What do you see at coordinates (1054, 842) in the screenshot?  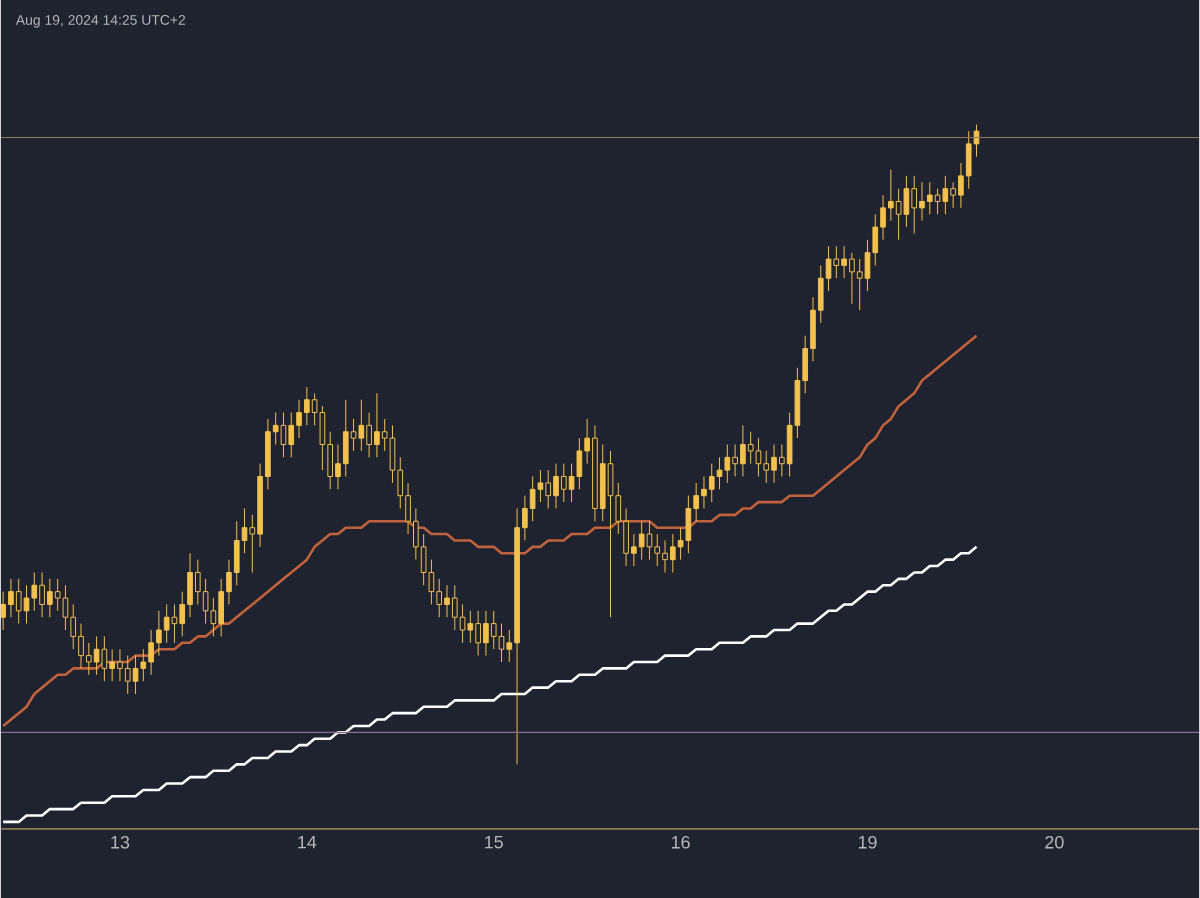 I see `x-tick-label: 20` at bounding box center [1054, 842].